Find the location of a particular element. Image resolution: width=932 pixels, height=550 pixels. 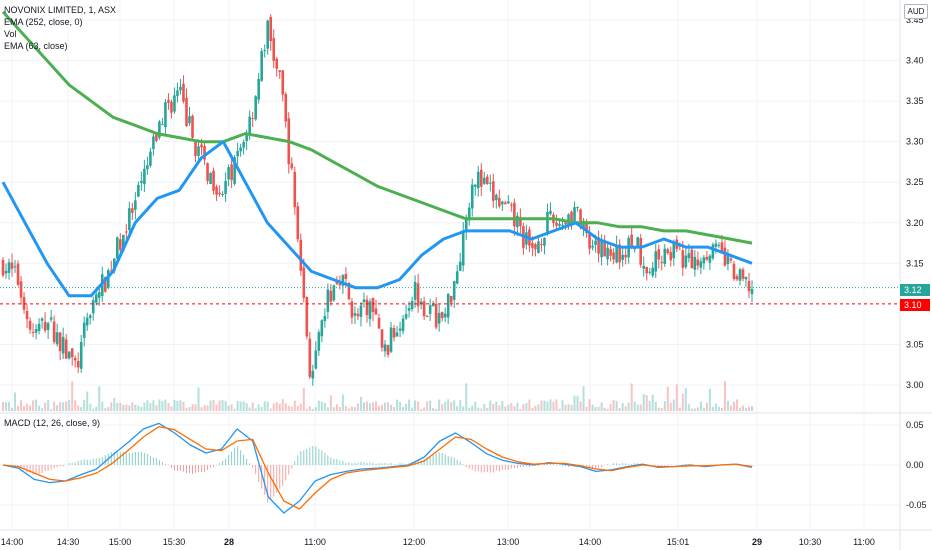

ema63-legend: EMA (63, close) is located at coordinates (36, 46).